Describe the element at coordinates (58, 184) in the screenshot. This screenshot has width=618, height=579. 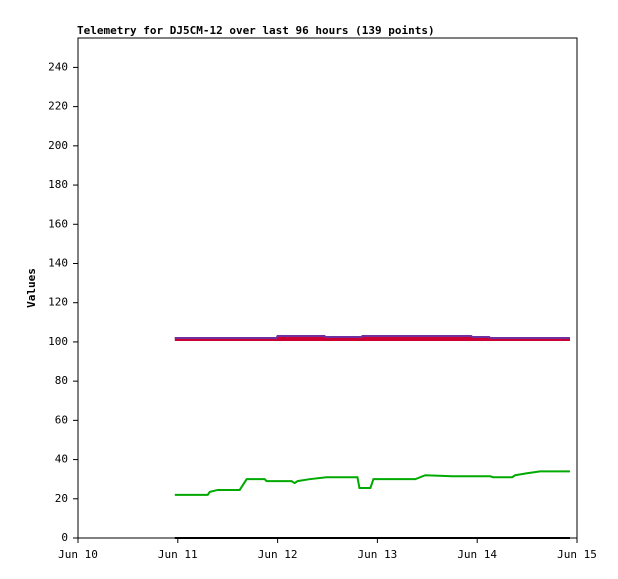
I see `y-tick-label: 180` at that location.